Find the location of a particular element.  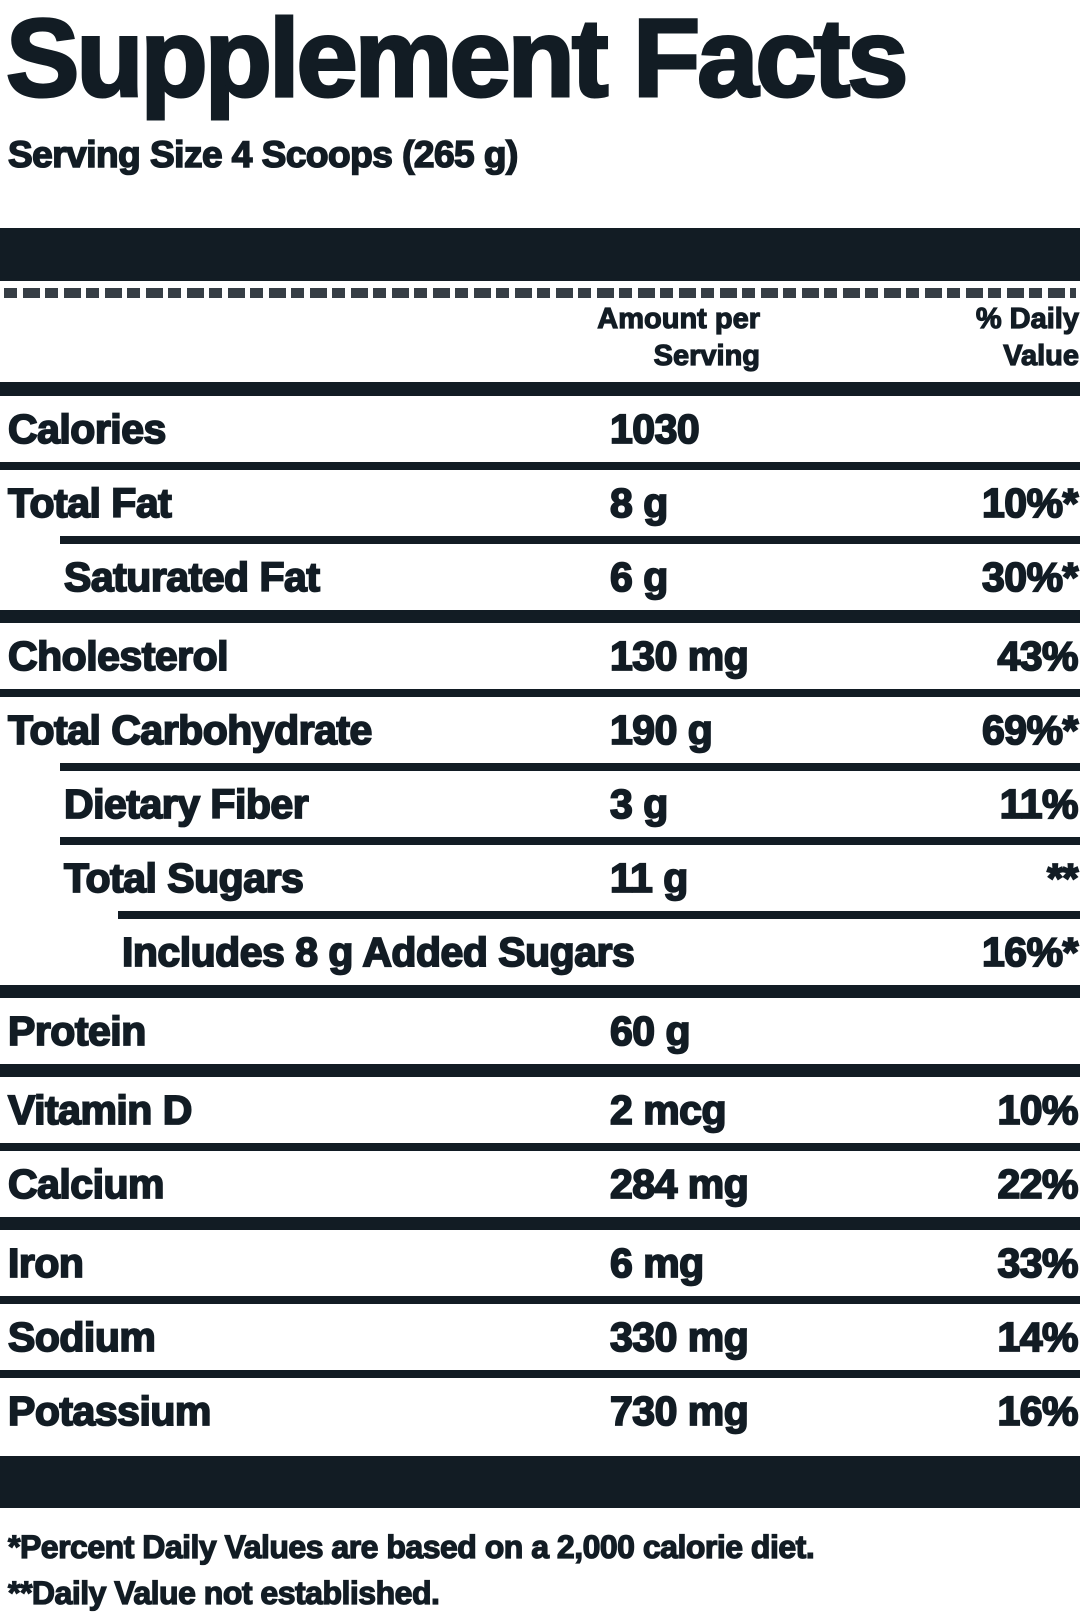

top-divider-bar is located at coordinates (540, 254).